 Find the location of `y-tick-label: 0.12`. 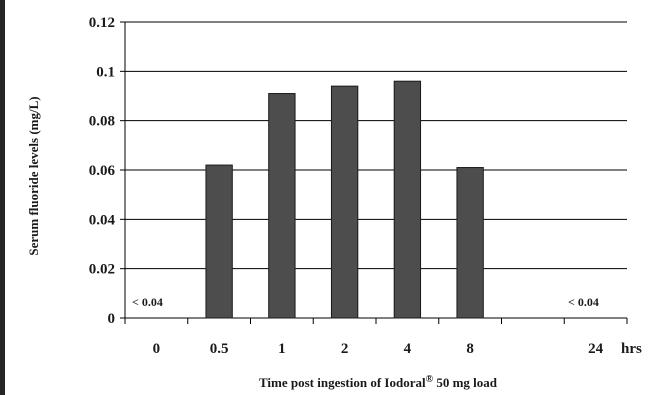

y-tick-label: 0.12 is located at coordinates (102, 23).